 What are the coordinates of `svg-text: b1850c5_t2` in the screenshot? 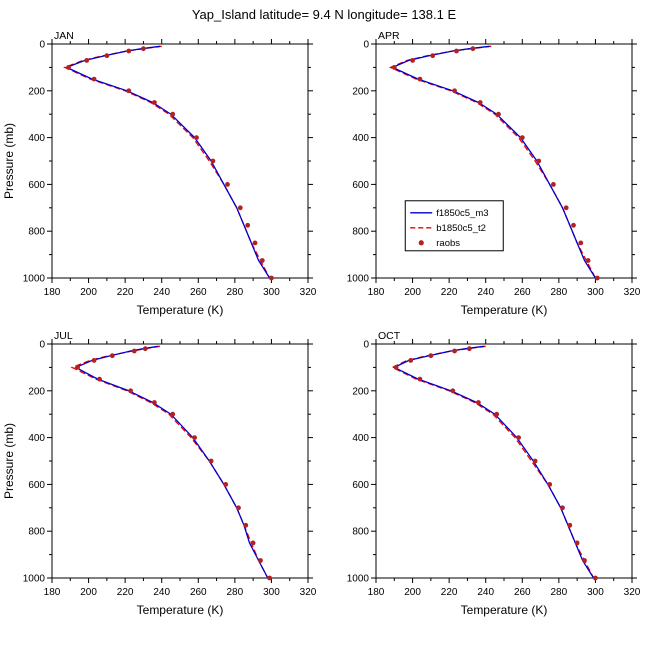 It's located at (461, 228).